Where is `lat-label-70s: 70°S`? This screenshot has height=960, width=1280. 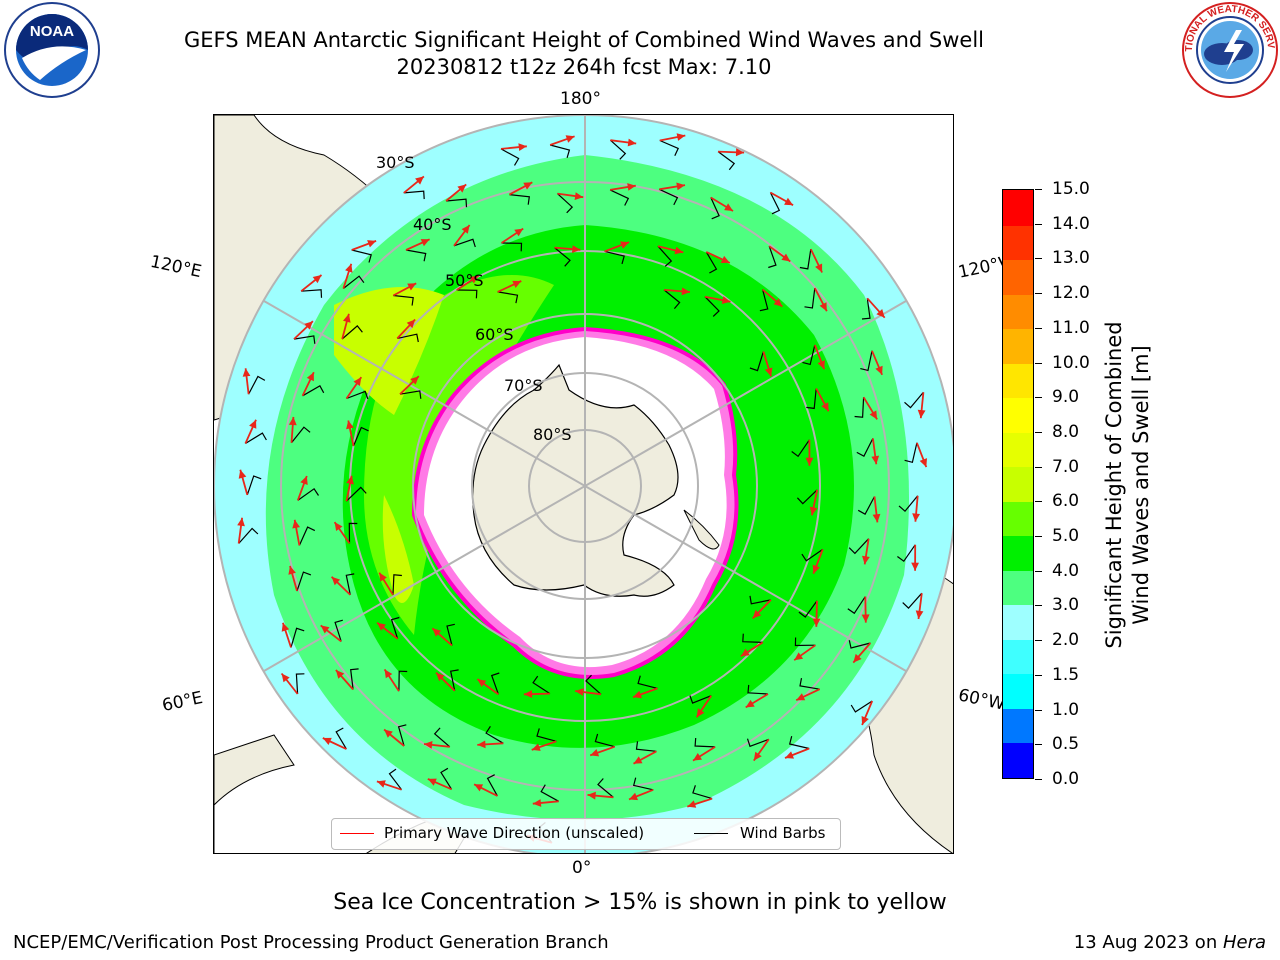
lat-label-70s: 70°S is located at coordinates (523, 385).